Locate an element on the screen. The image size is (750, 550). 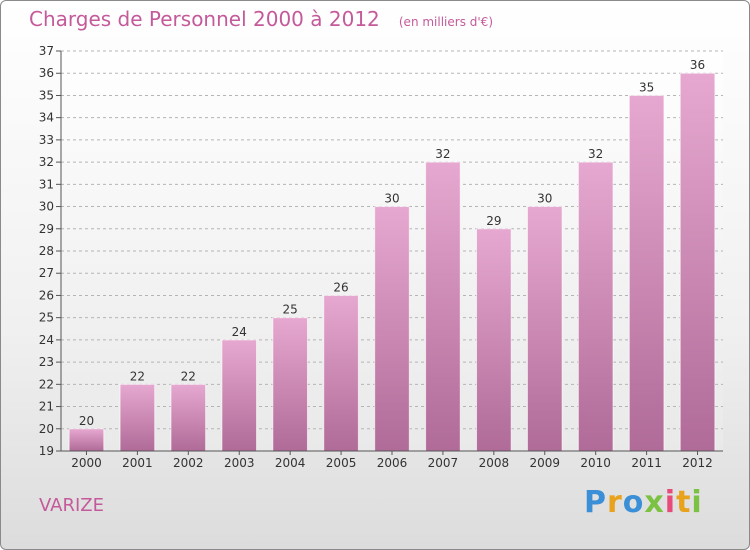
y-tick-label: 24 is located at coordinates (46, 340).